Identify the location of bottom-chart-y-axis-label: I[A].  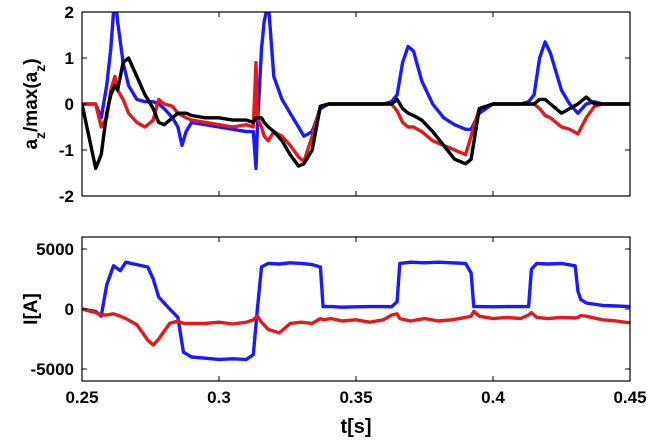
(31, 309).